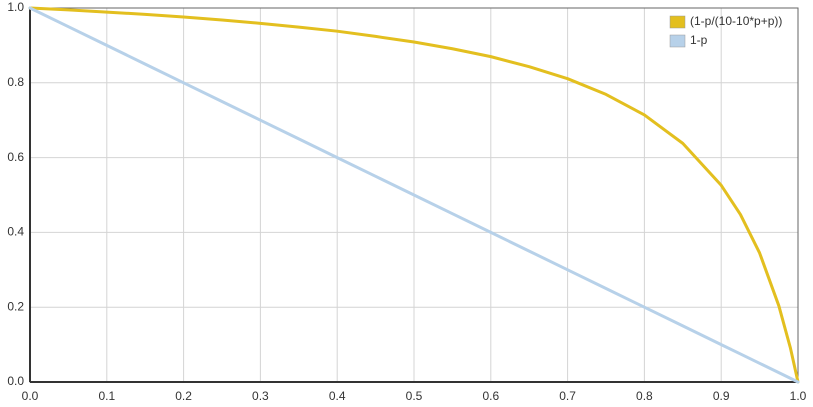  Describe the element at coordinates (736, 21) in the screenshot. I see `legend-label: (1-p/(10-10*p+p))` at that location.